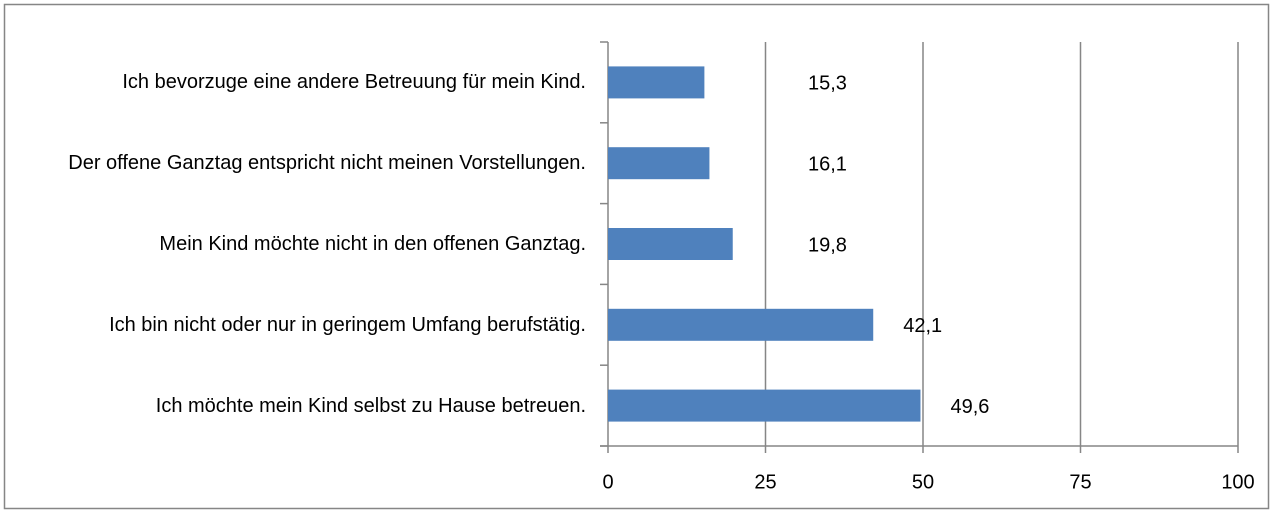  Describe the element at coordinates (923, 482) in the screenshot. I see `x-tick-label: 50` at that location.